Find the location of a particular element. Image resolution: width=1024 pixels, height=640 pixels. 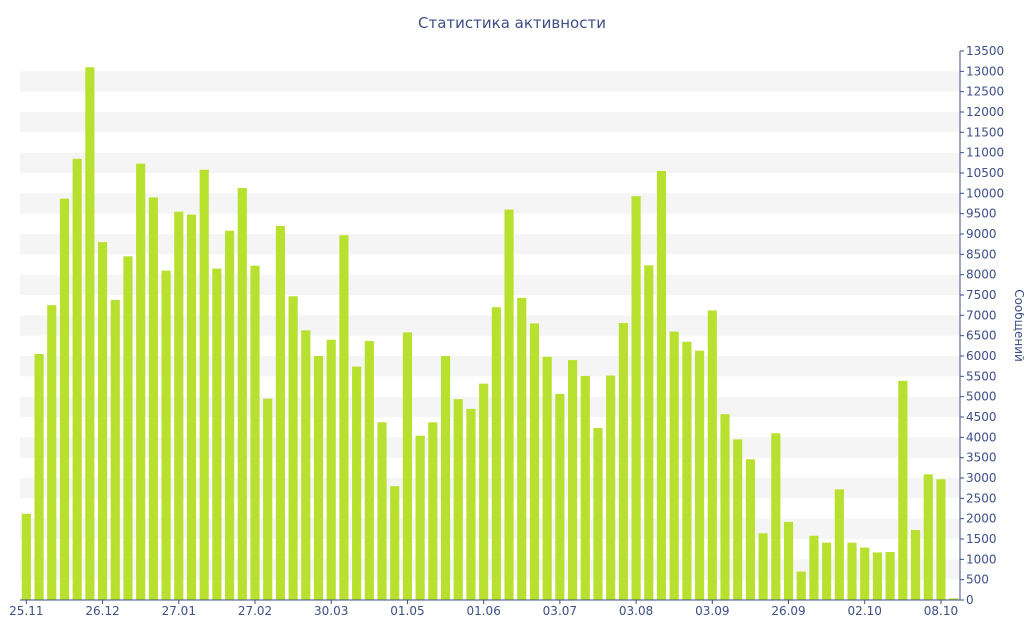

y-tick-label: 11500 is located at coordinates (985, 132).